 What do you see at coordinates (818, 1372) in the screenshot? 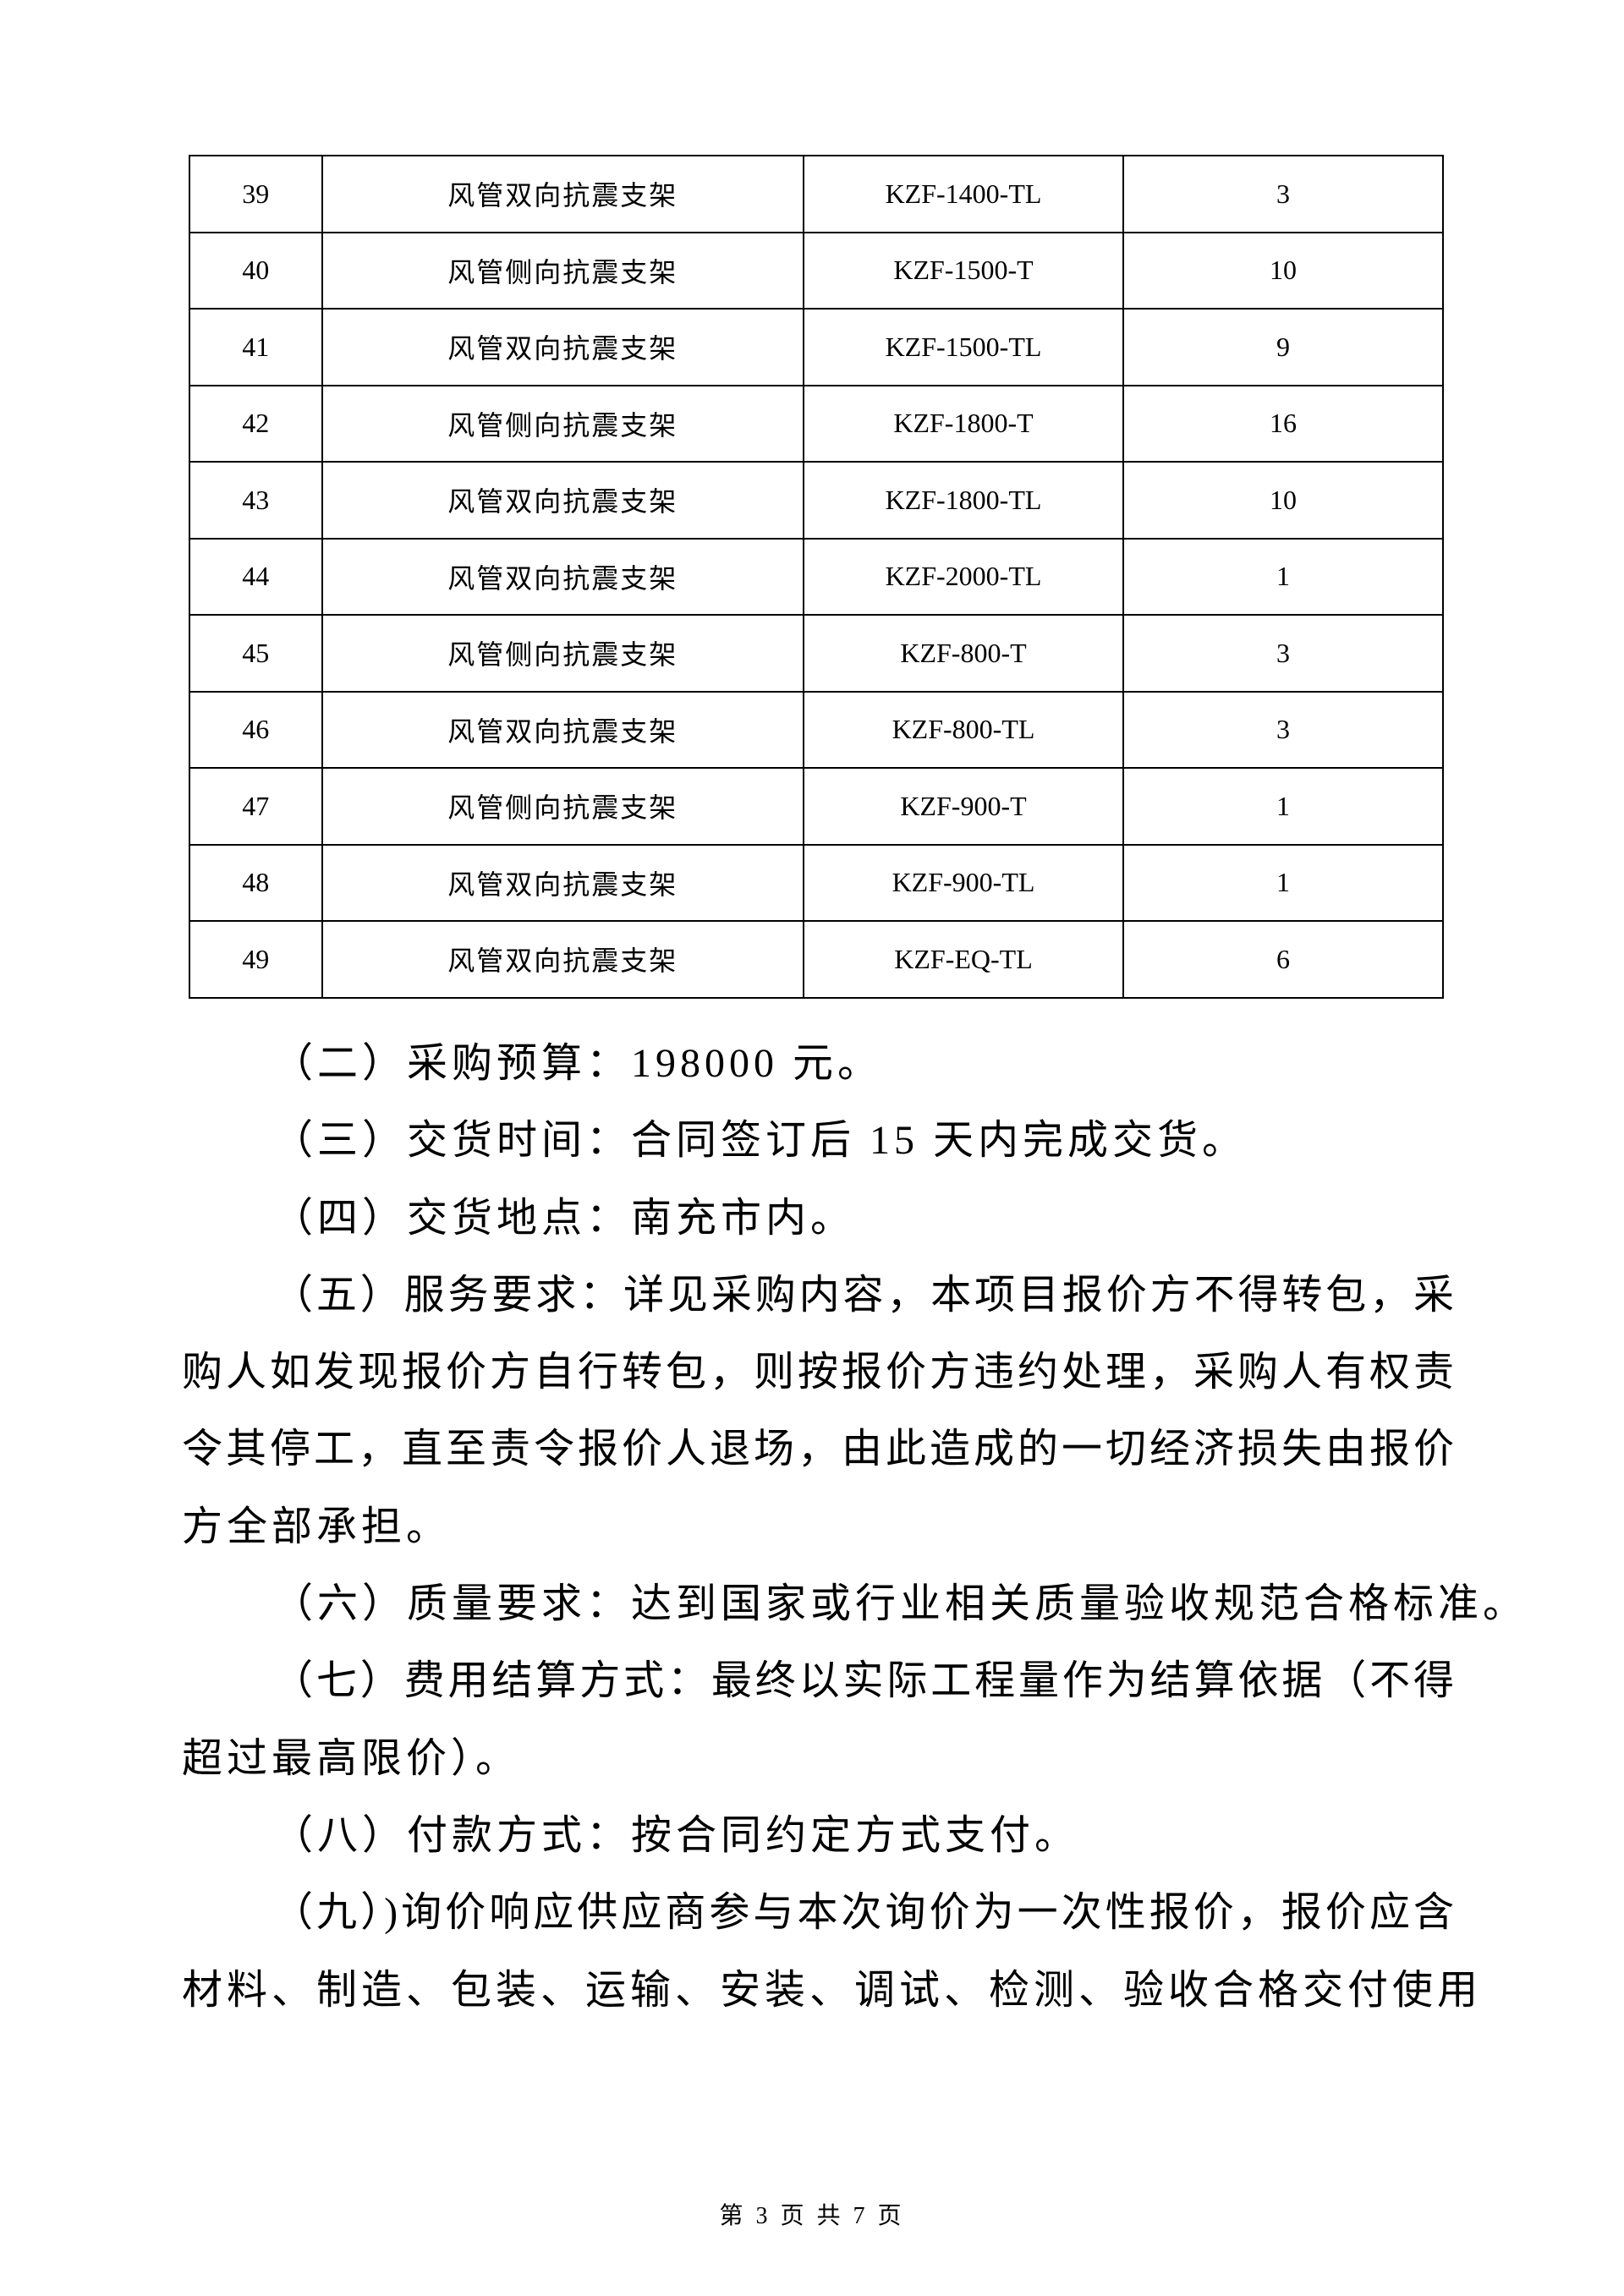
I see `paragraph-line: 购人如发现报价方自行转包，则按报价方违约处理，采购人有权责` at bounding box center [818, 1372].